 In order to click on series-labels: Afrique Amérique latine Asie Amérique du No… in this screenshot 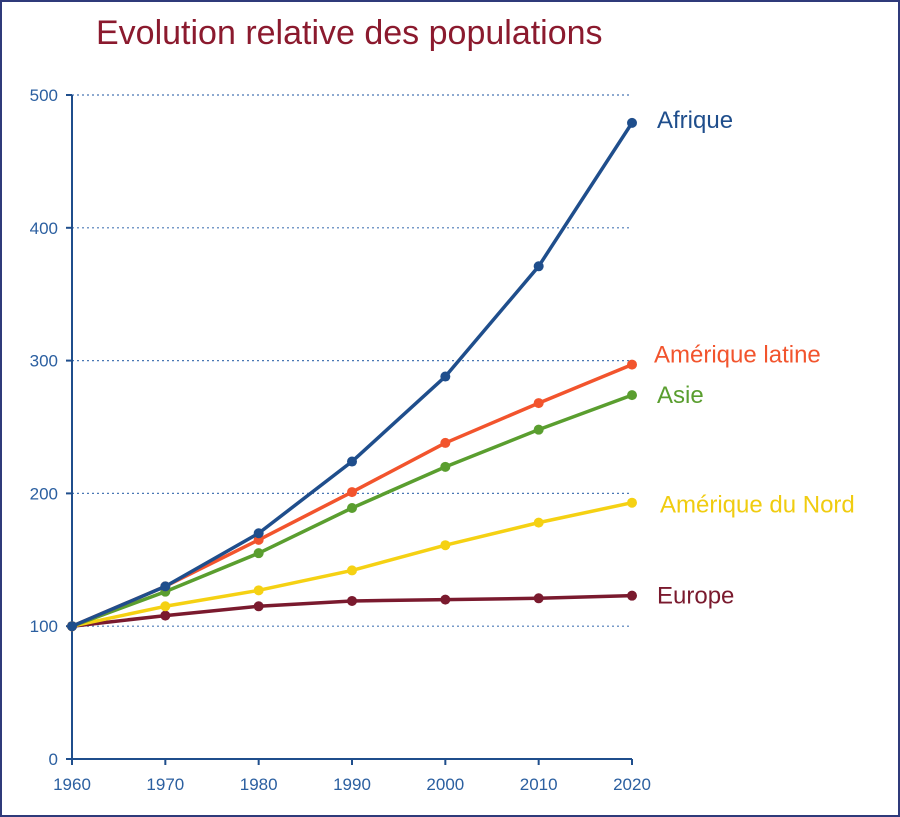, I will do `click(754, 358)`.